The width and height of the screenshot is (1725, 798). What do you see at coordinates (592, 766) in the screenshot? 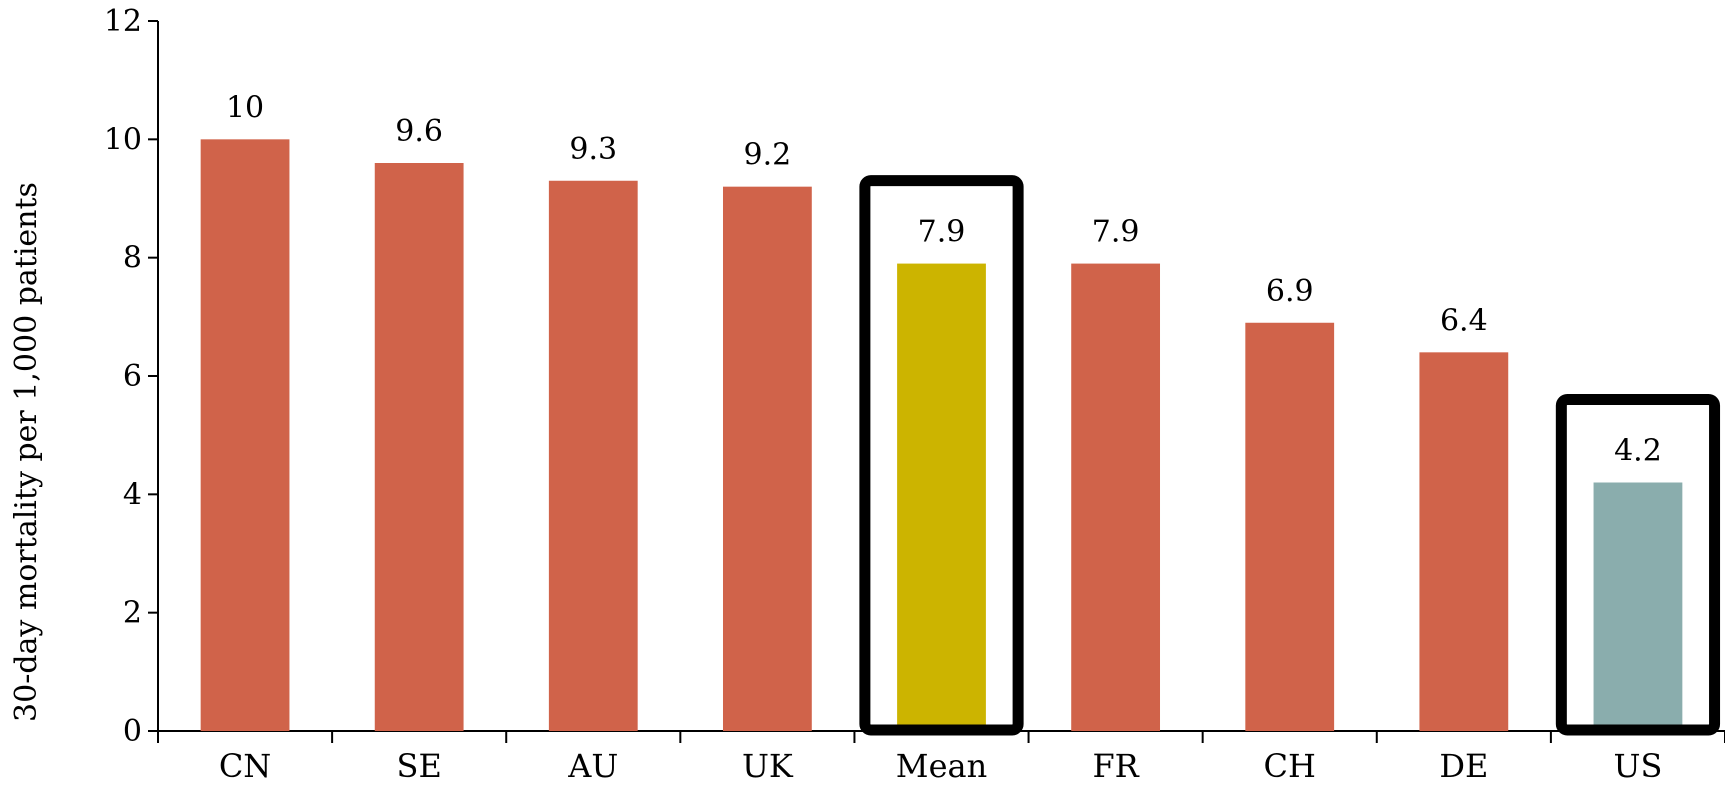
I see `x-tick-label: AU` at bounding box center [592, 766].